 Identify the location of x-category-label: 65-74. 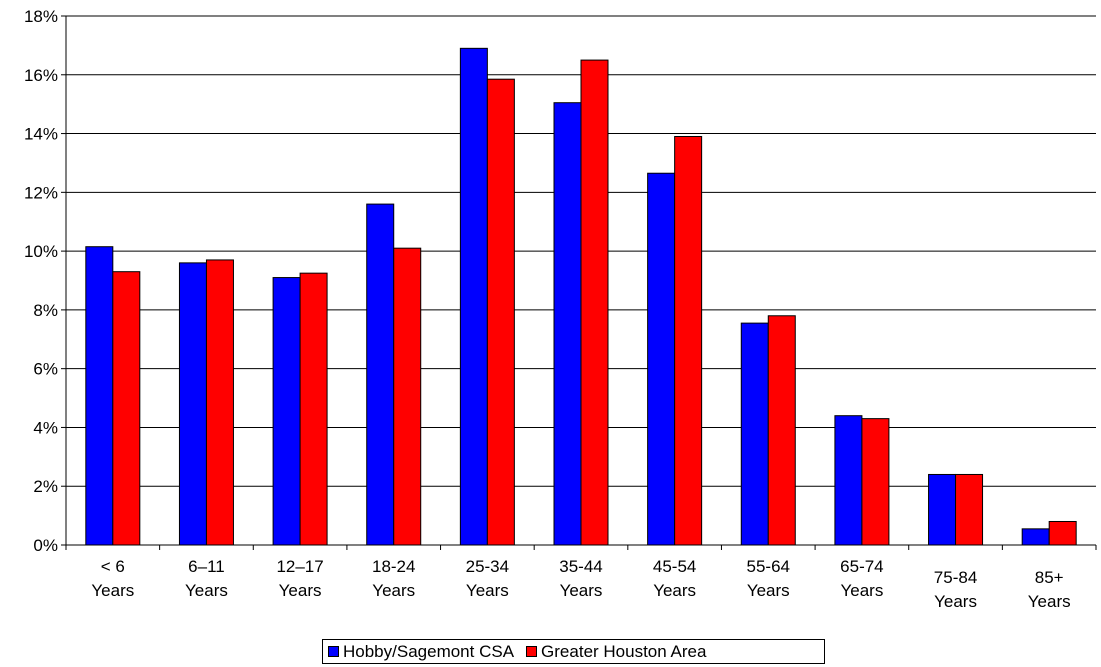
(861, 566).